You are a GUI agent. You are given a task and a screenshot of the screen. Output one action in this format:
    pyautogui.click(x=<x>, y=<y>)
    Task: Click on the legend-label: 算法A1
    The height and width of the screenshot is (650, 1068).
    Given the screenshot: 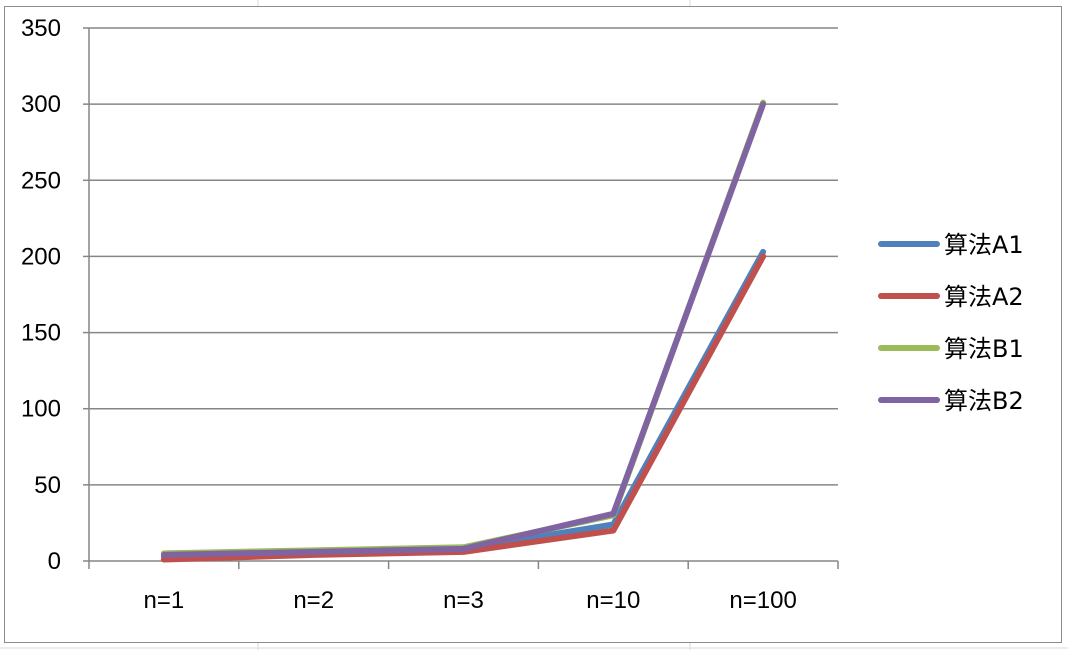 What is the action you would take?
    pyautogui.click(x=984, y=245)
    